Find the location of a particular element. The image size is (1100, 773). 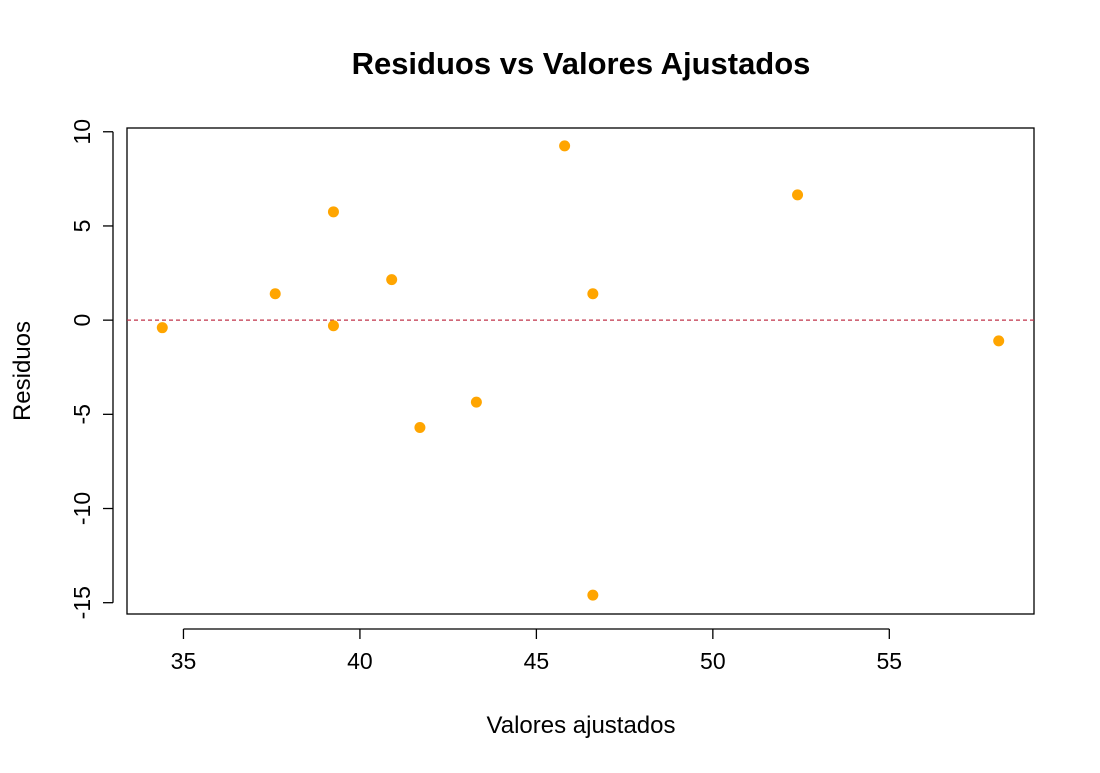

y-tick-label: -15 is located at coordinates (82, 602).